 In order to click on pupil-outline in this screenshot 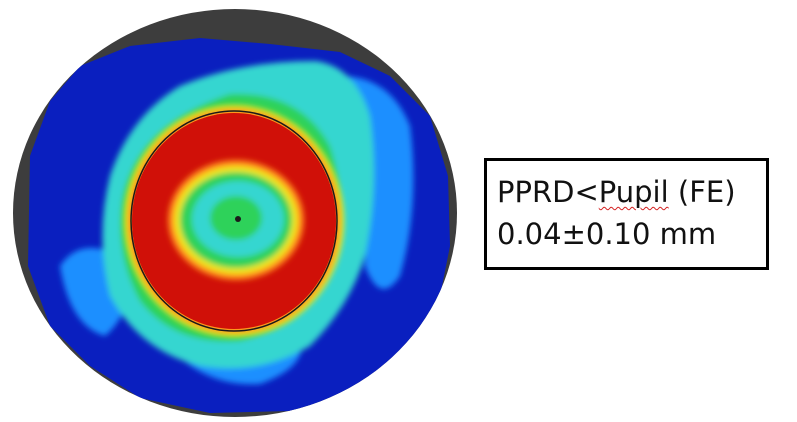, I will do `click(234, 221)`.